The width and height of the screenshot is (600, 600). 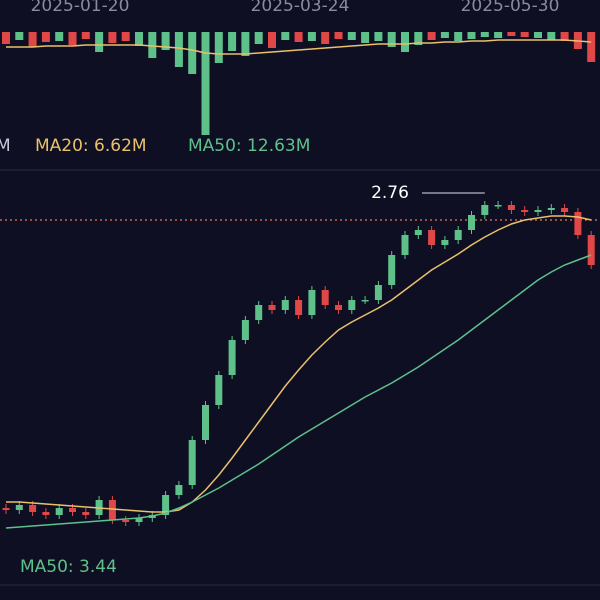 I want to click on date-label: 2025-01-20, so click(x=80, y=8).